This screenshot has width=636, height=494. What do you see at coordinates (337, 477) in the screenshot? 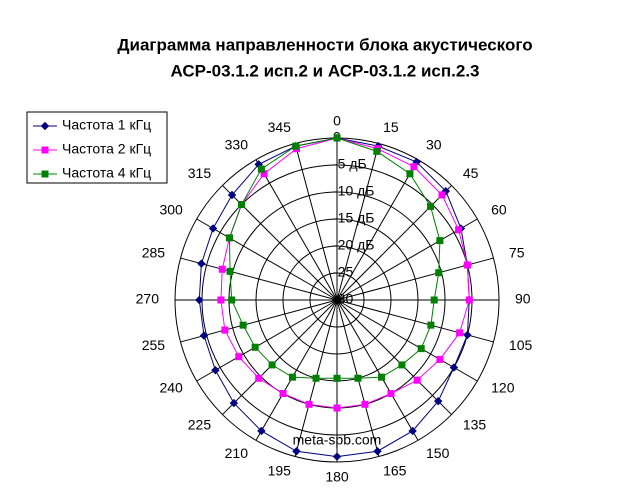
I see `angle-label: 180` at bounding box center [337, 477].